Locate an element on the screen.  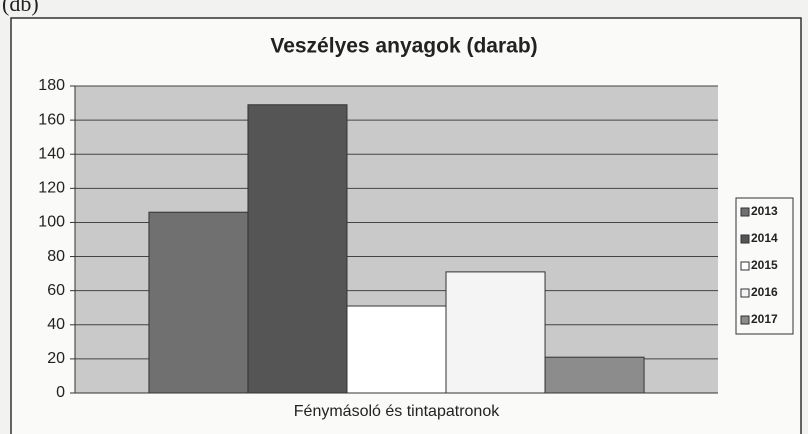
y-tick-label: 20 is located at coordinates (56, 358).